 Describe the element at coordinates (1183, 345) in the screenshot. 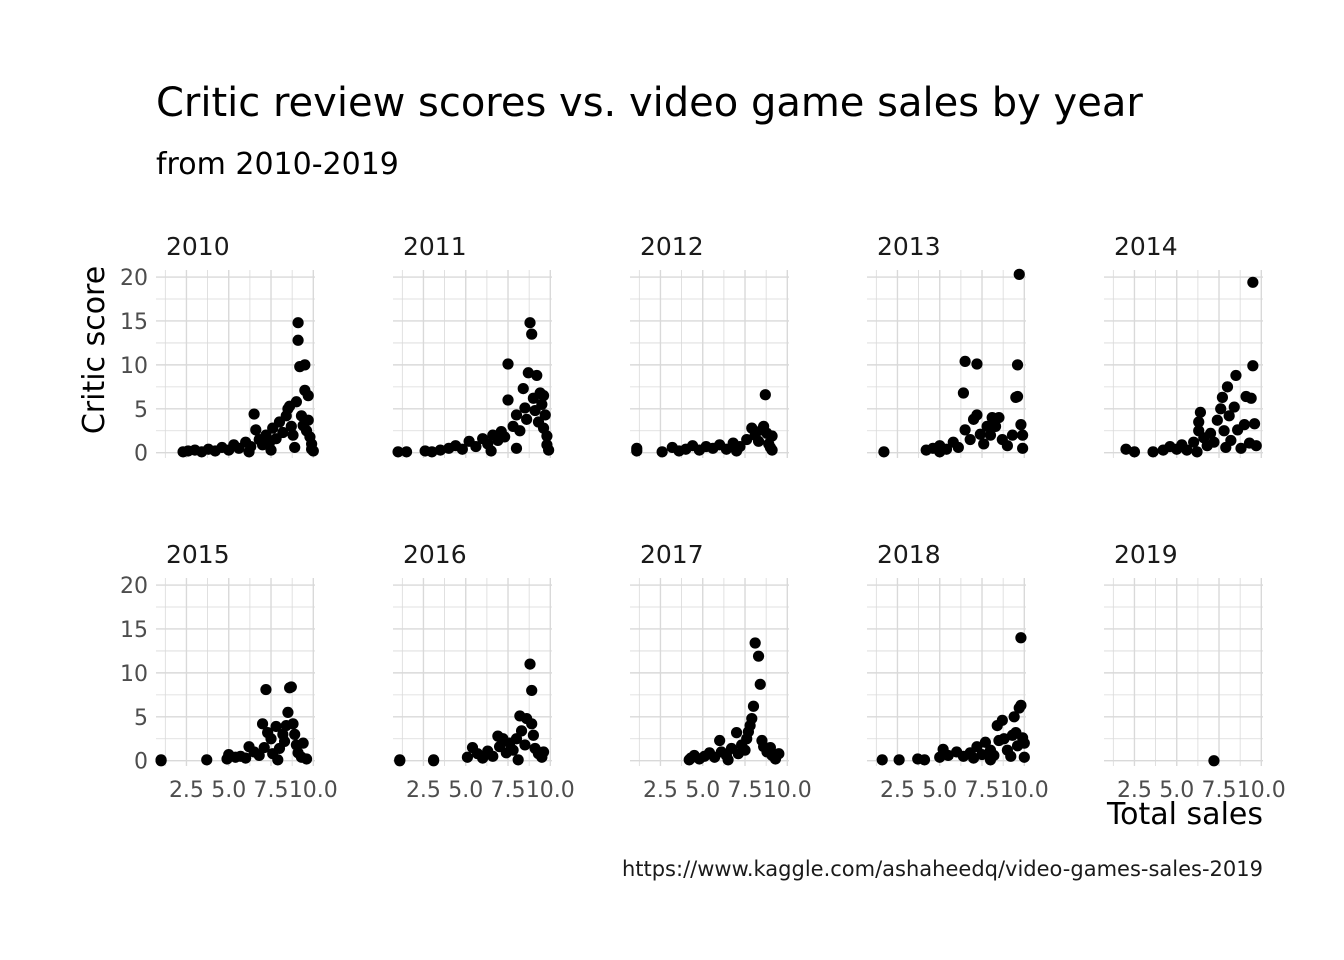

I see `facet-panel-2014: 2014` at that location.